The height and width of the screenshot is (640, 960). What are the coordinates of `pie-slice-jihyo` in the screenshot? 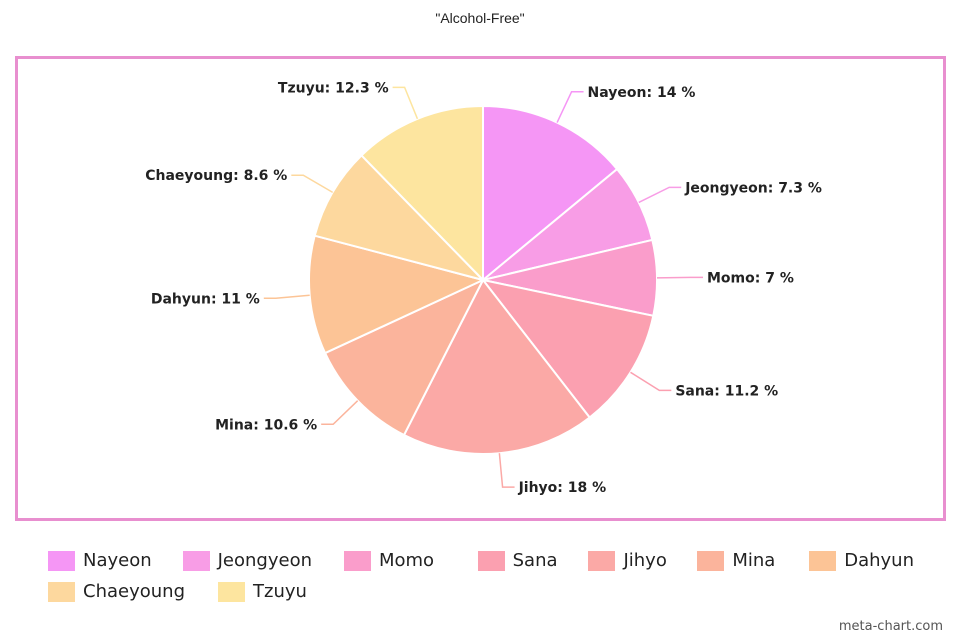 It's located at (497, 366).